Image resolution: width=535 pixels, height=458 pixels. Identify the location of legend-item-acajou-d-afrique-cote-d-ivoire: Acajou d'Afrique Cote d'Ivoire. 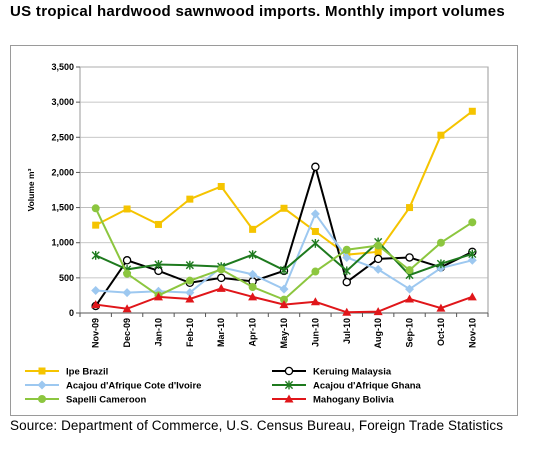
(113, 386).